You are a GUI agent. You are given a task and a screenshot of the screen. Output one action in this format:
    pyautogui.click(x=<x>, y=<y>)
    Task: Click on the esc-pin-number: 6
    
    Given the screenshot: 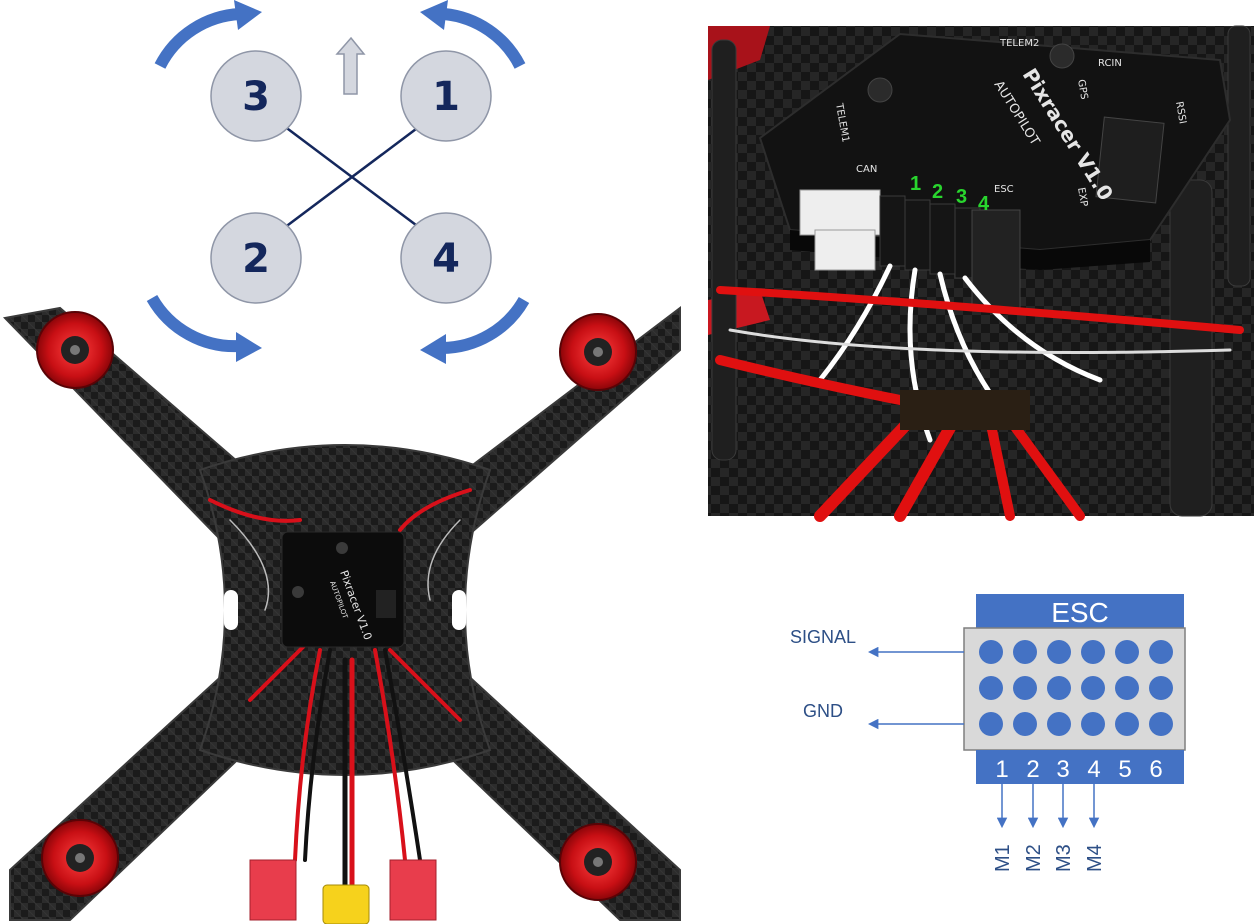 What is the action you would take?
    pyautogui.click(x=1155, y=769)
    